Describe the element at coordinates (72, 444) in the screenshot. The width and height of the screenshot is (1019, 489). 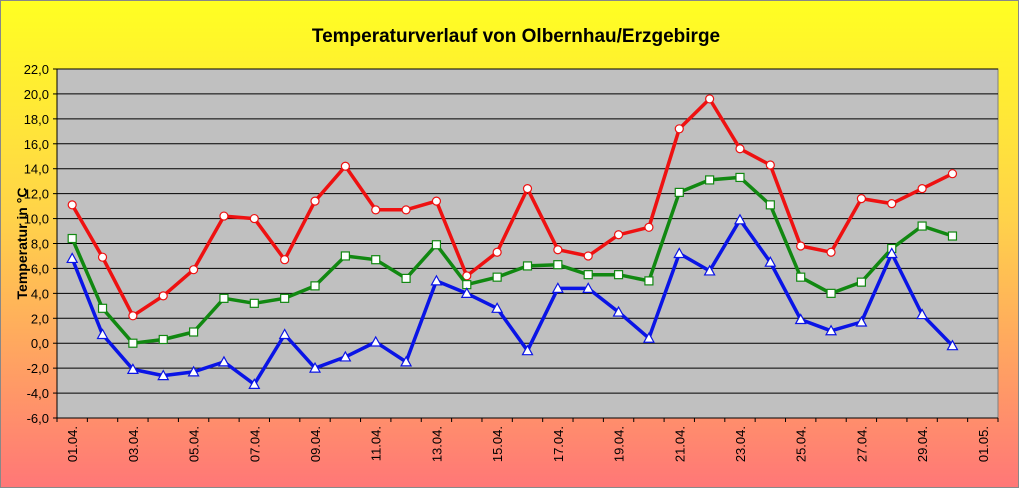
I see `x-tick-label: 01.04.` at that location.